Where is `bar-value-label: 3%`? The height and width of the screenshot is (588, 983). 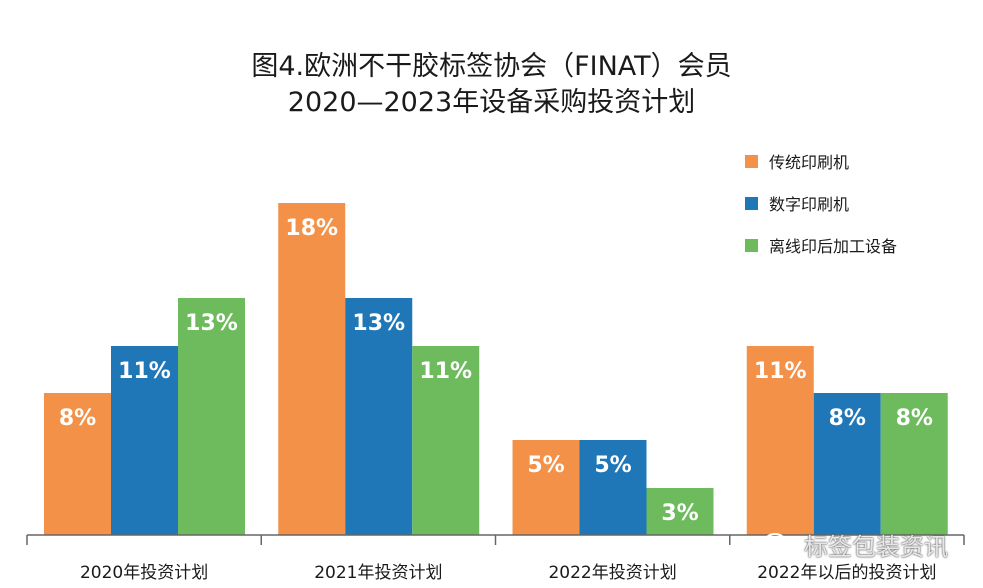
bar-value-label: 3% is located at coordinates (679, 513).